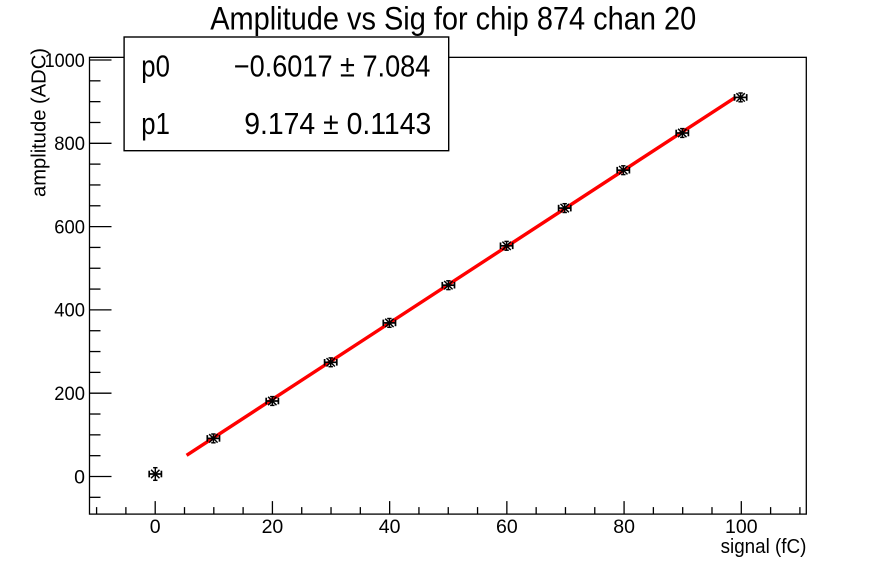 The width and height of the screenshot is (896, 572). What do you see at coordinates (155, 67) in the screenshot?
I see `svg-text: p0` at bounding box center [155, 67].